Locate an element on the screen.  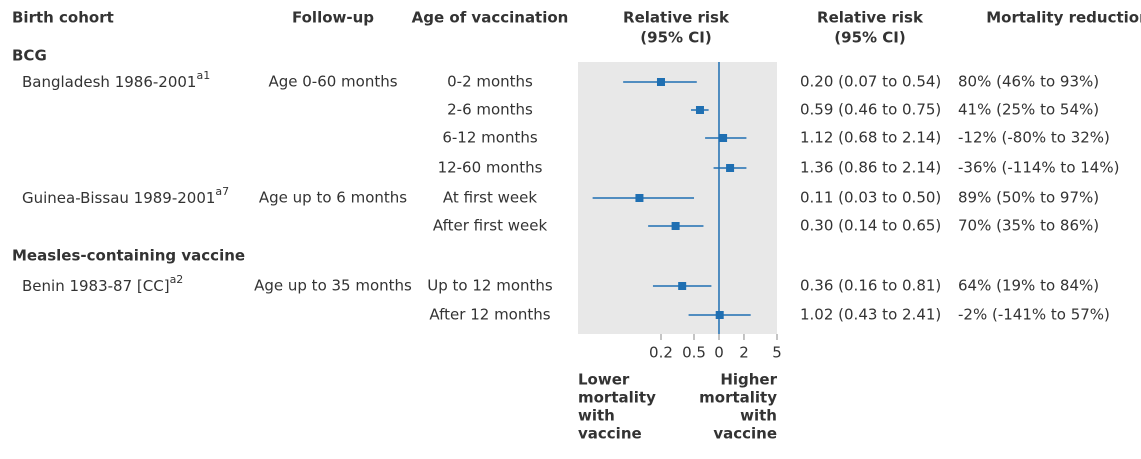
section-title: BCG is located at coordinates (29, 56).